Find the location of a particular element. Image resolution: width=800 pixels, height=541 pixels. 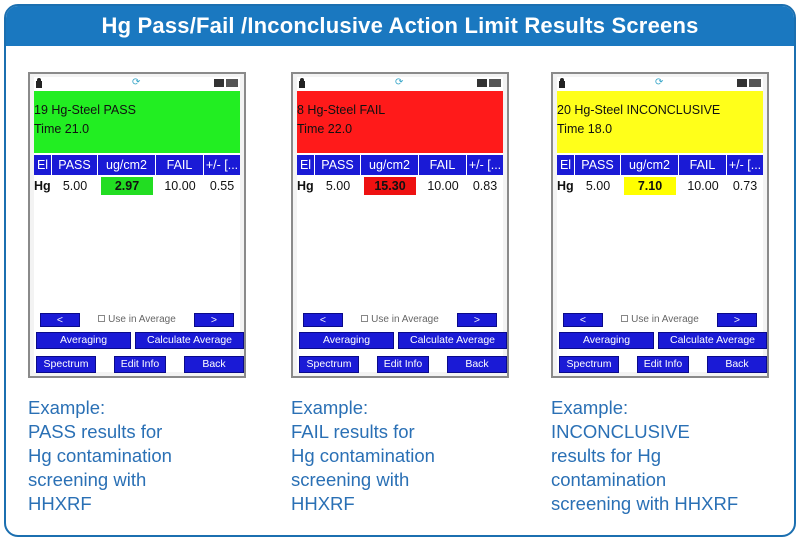

sample-status-line: 19 Hg-Steel PASS is located at coordinates (85, 110).